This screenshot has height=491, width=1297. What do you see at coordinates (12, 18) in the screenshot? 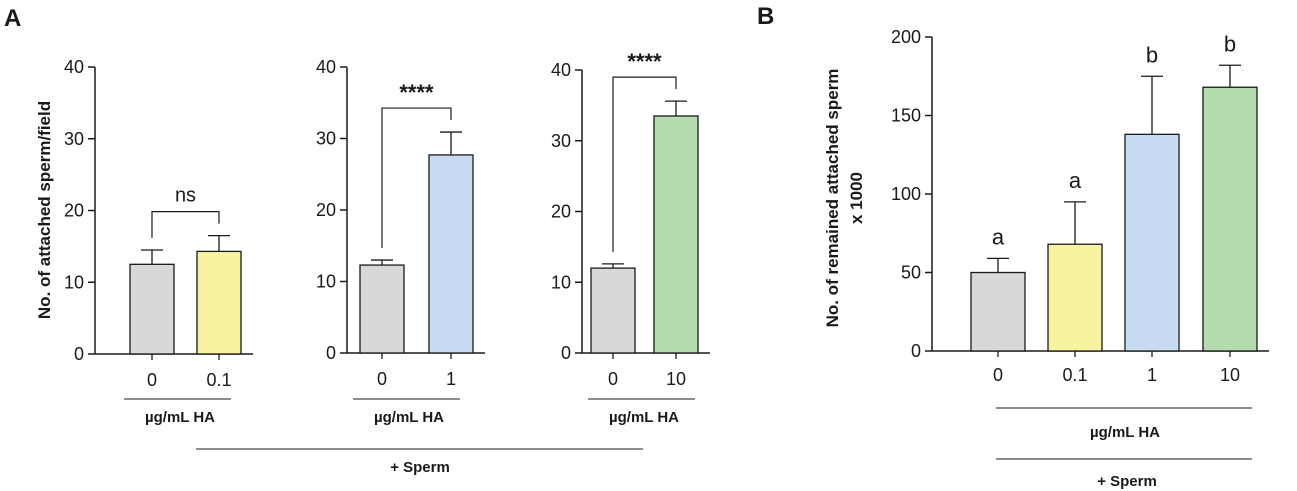
I see `panel-a-label: A` at bounding box center [12, 18].